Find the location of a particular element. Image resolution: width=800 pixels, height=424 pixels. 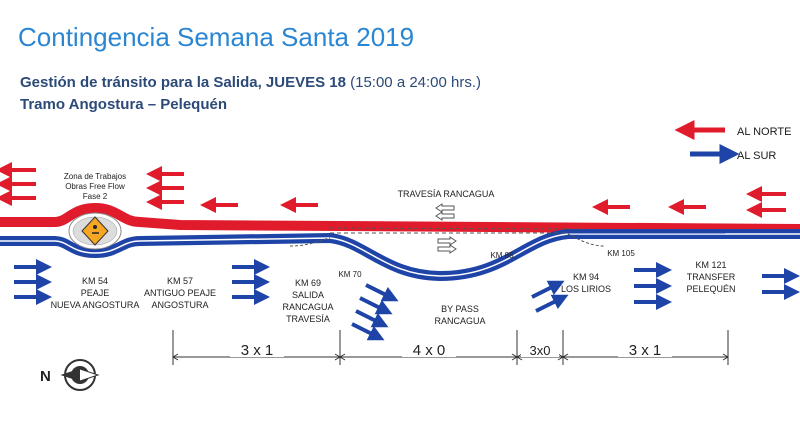

travesia-arrows-south is located at coordinates (447, 245).